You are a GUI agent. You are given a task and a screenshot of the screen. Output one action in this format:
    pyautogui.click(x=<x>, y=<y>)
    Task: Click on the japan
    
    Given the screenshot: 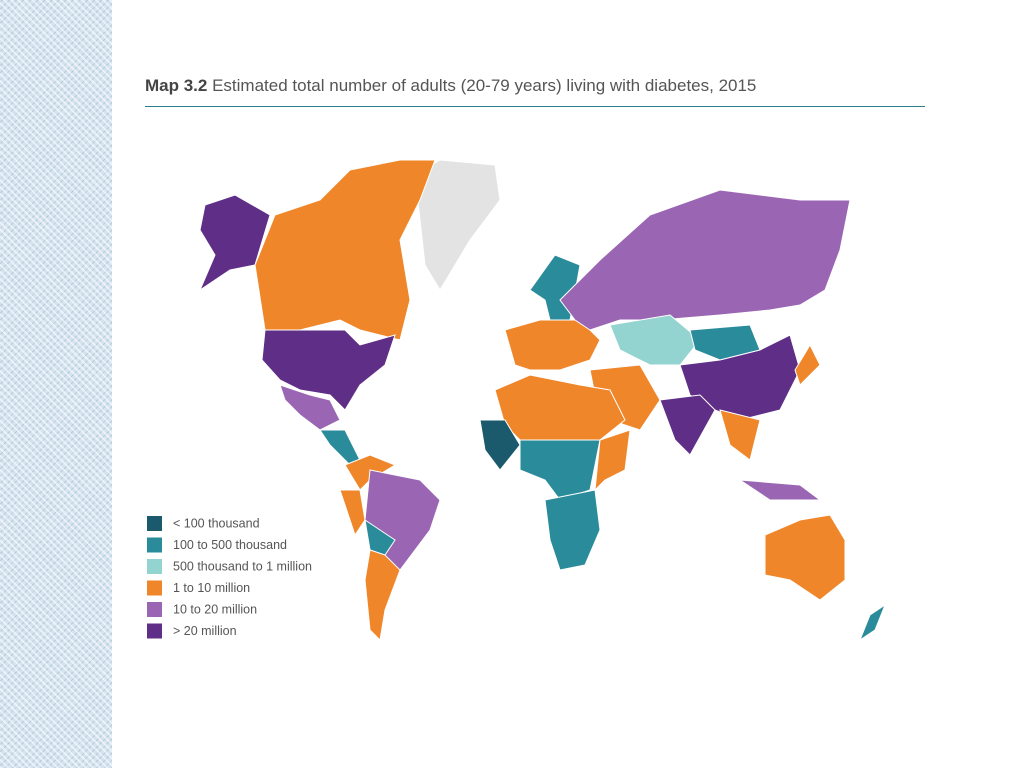 What is the action you would take?
    pyautogui.click(x=807, y=364)
    